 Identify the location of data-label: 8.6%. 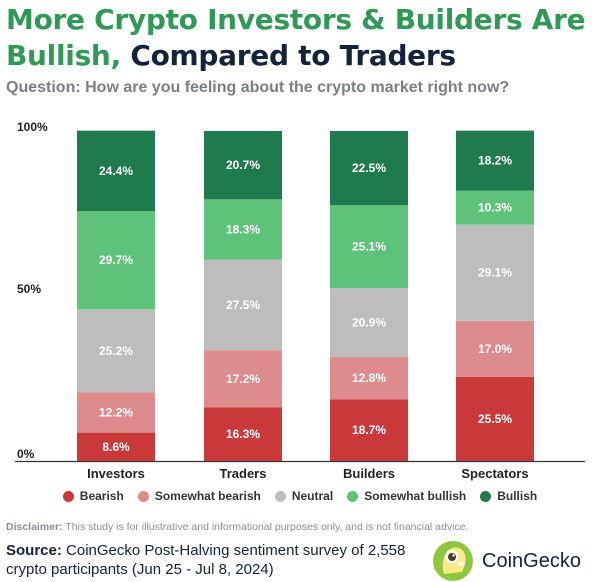
(116, 447).